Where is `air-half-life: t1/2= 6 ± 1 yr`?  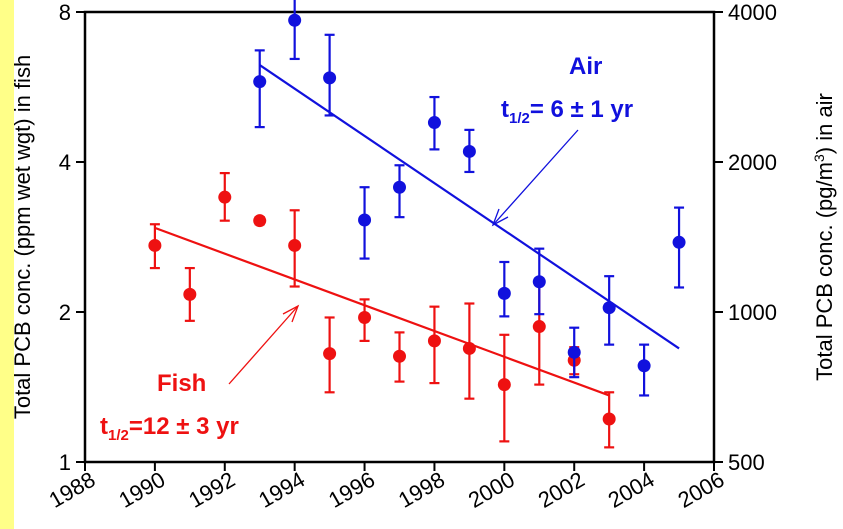
air-half-life: t1/2= 6 ± 1 yr is located at coordinates (567, 111).